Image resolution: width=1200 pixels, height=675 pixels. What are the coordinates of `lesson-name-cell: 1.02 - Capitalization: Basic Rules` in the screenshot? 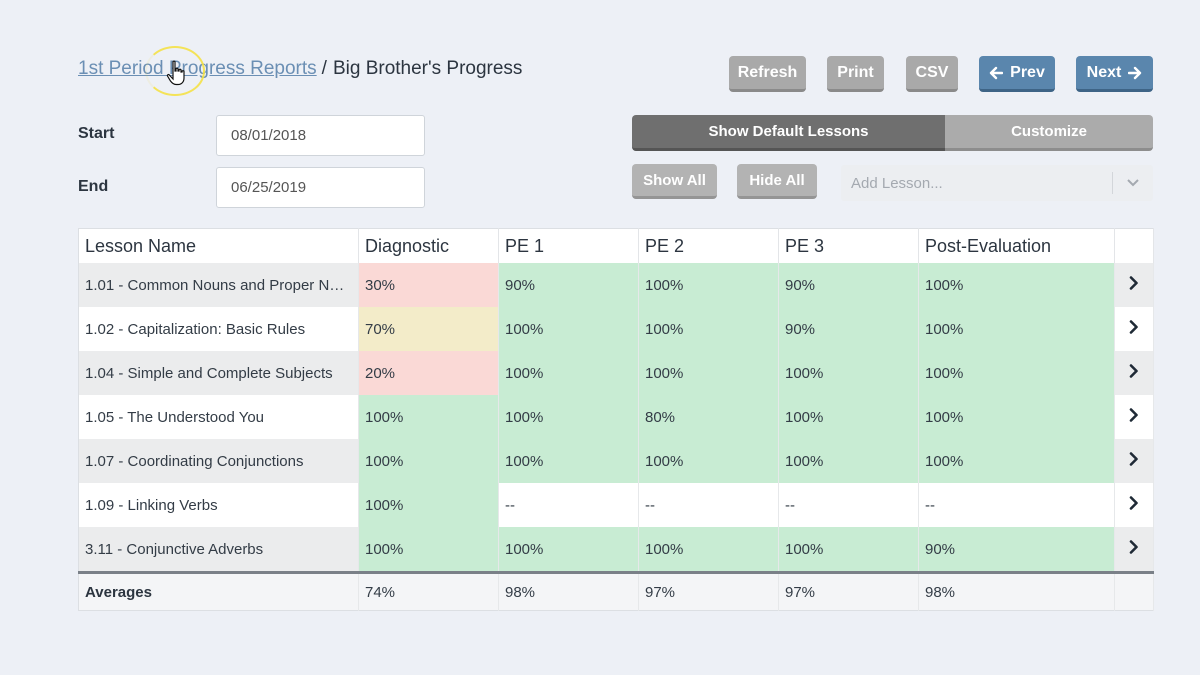 It's located at (218, 329).